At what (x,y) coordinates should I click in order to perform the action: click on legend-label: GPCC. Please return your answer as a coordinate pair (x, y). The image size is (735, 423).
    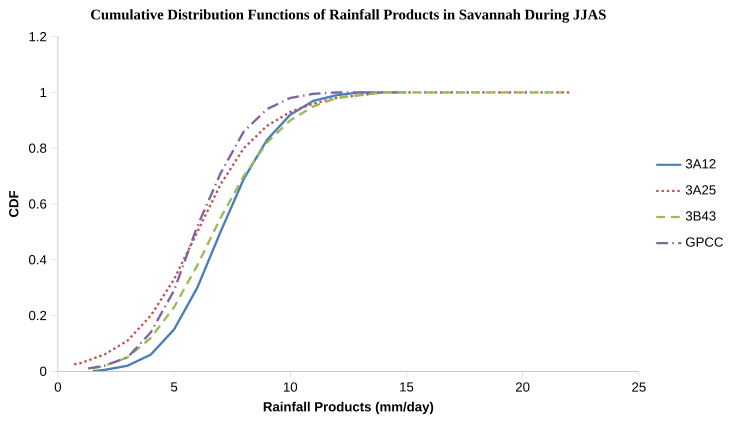
    Looking at the image, I should click on (704, 242).